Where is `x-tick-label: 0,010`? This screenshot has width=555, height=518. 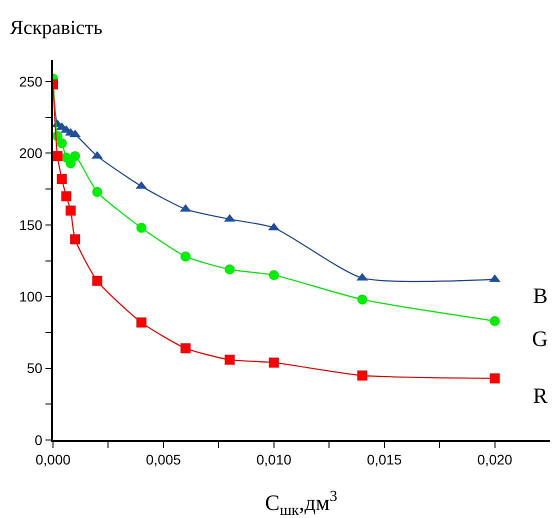 x-tick-label: 0,010 is located at coordinates (274, 460).